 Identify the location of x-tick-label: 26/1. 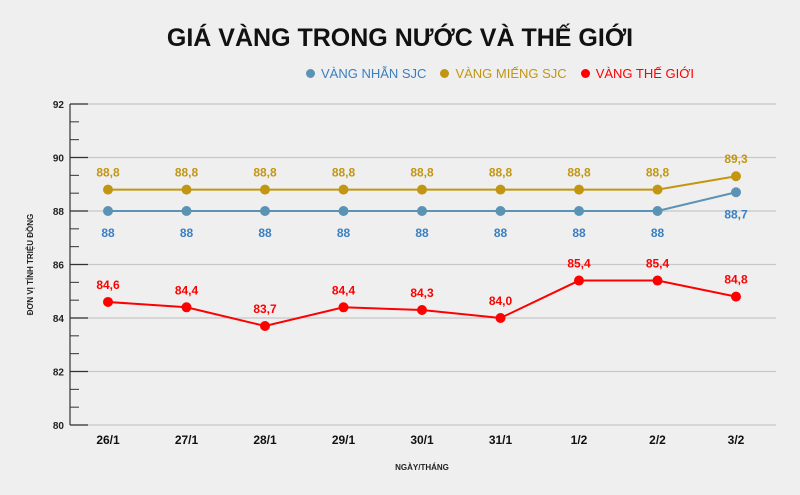
(108, 440).